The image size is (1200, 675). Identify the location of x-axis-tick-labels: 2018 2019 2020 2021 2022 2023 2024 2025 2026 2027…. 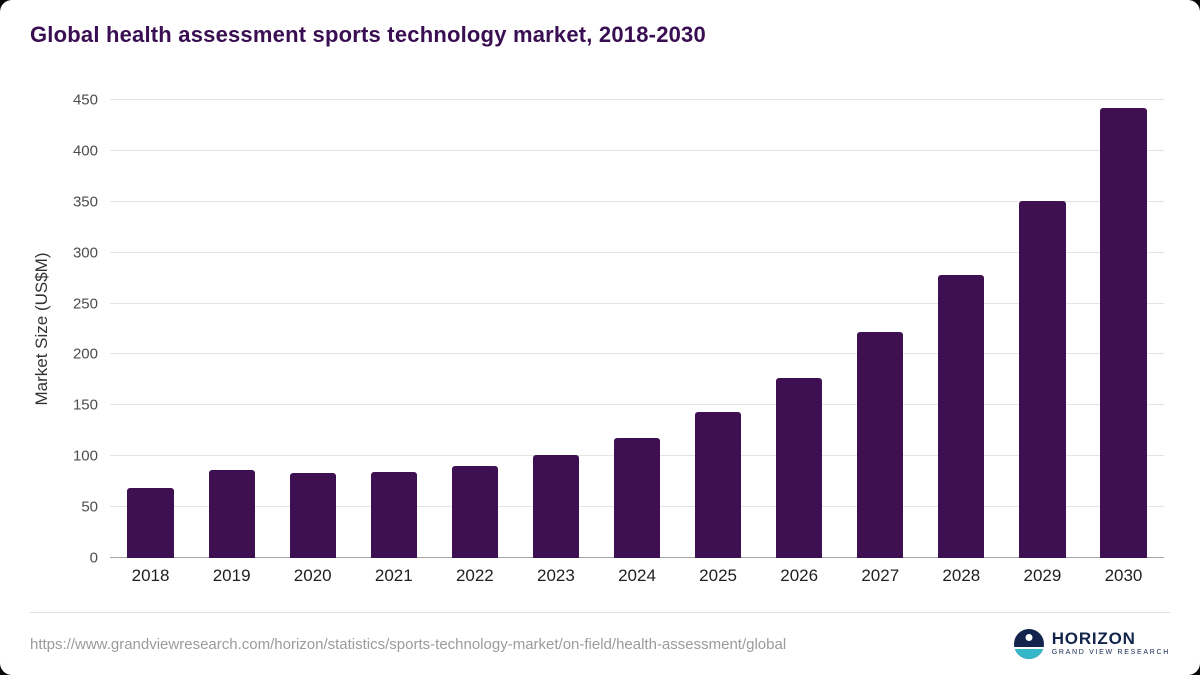
(637, 576).